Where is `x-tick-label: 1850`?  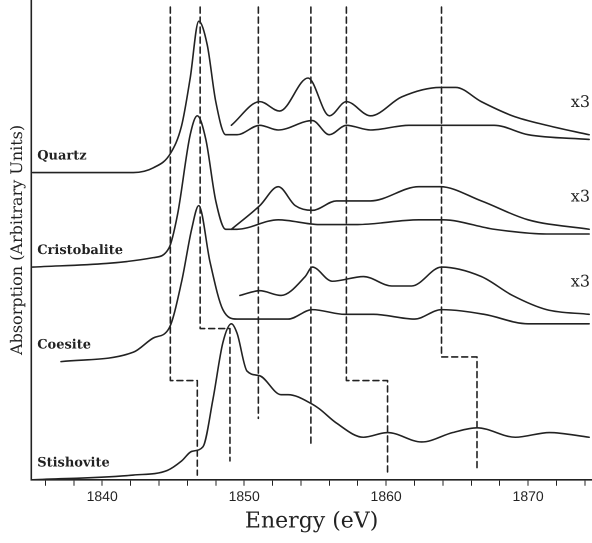
x-tick-label: 1850 is located at coordinates (244, 496).